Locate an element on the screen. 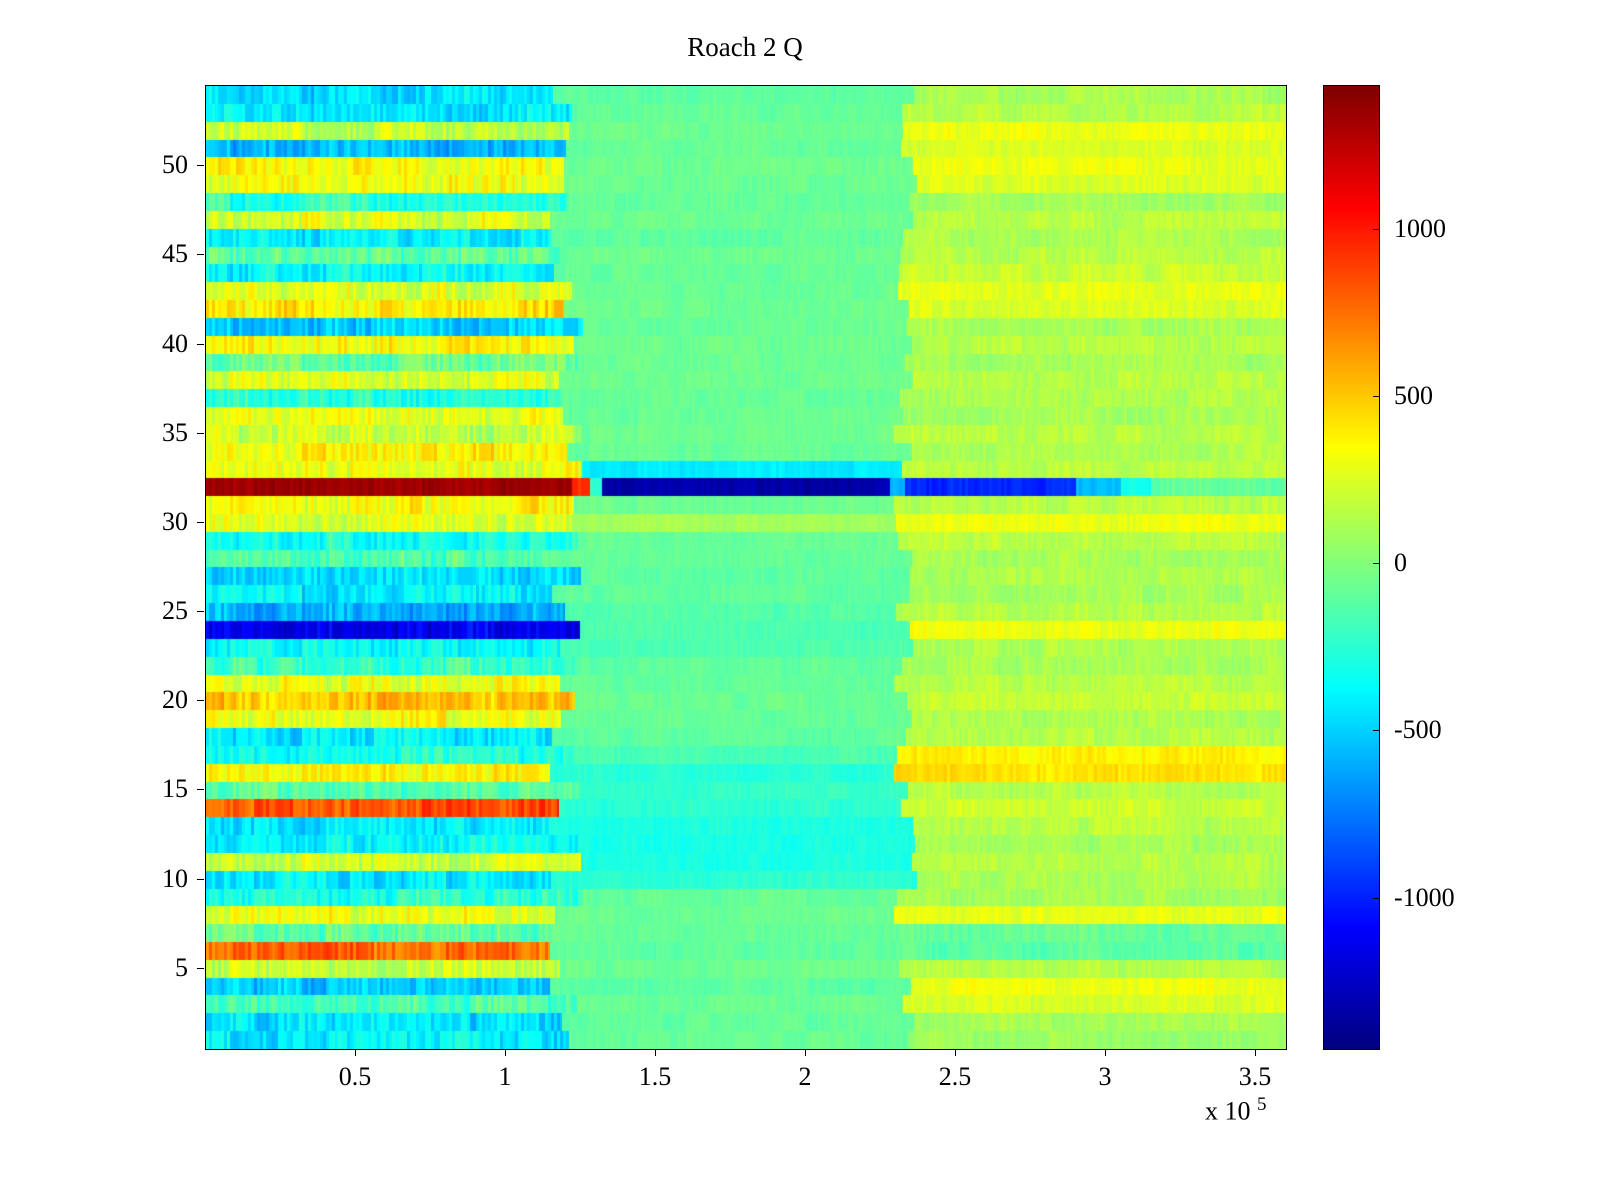 This screenshot has width=1600, height=1200. x-tick-label: 0.5 is located at coordinates (355, 1076).